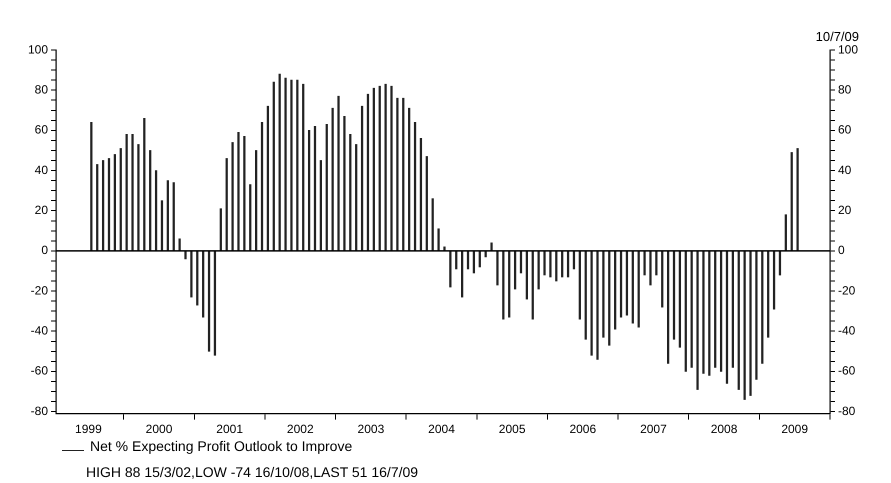 The height and width of the screenshot is (483, 891). Describe the element at coordinates (230, 429) in the screenshot. I see `x-tick-label: 2001` at that location.